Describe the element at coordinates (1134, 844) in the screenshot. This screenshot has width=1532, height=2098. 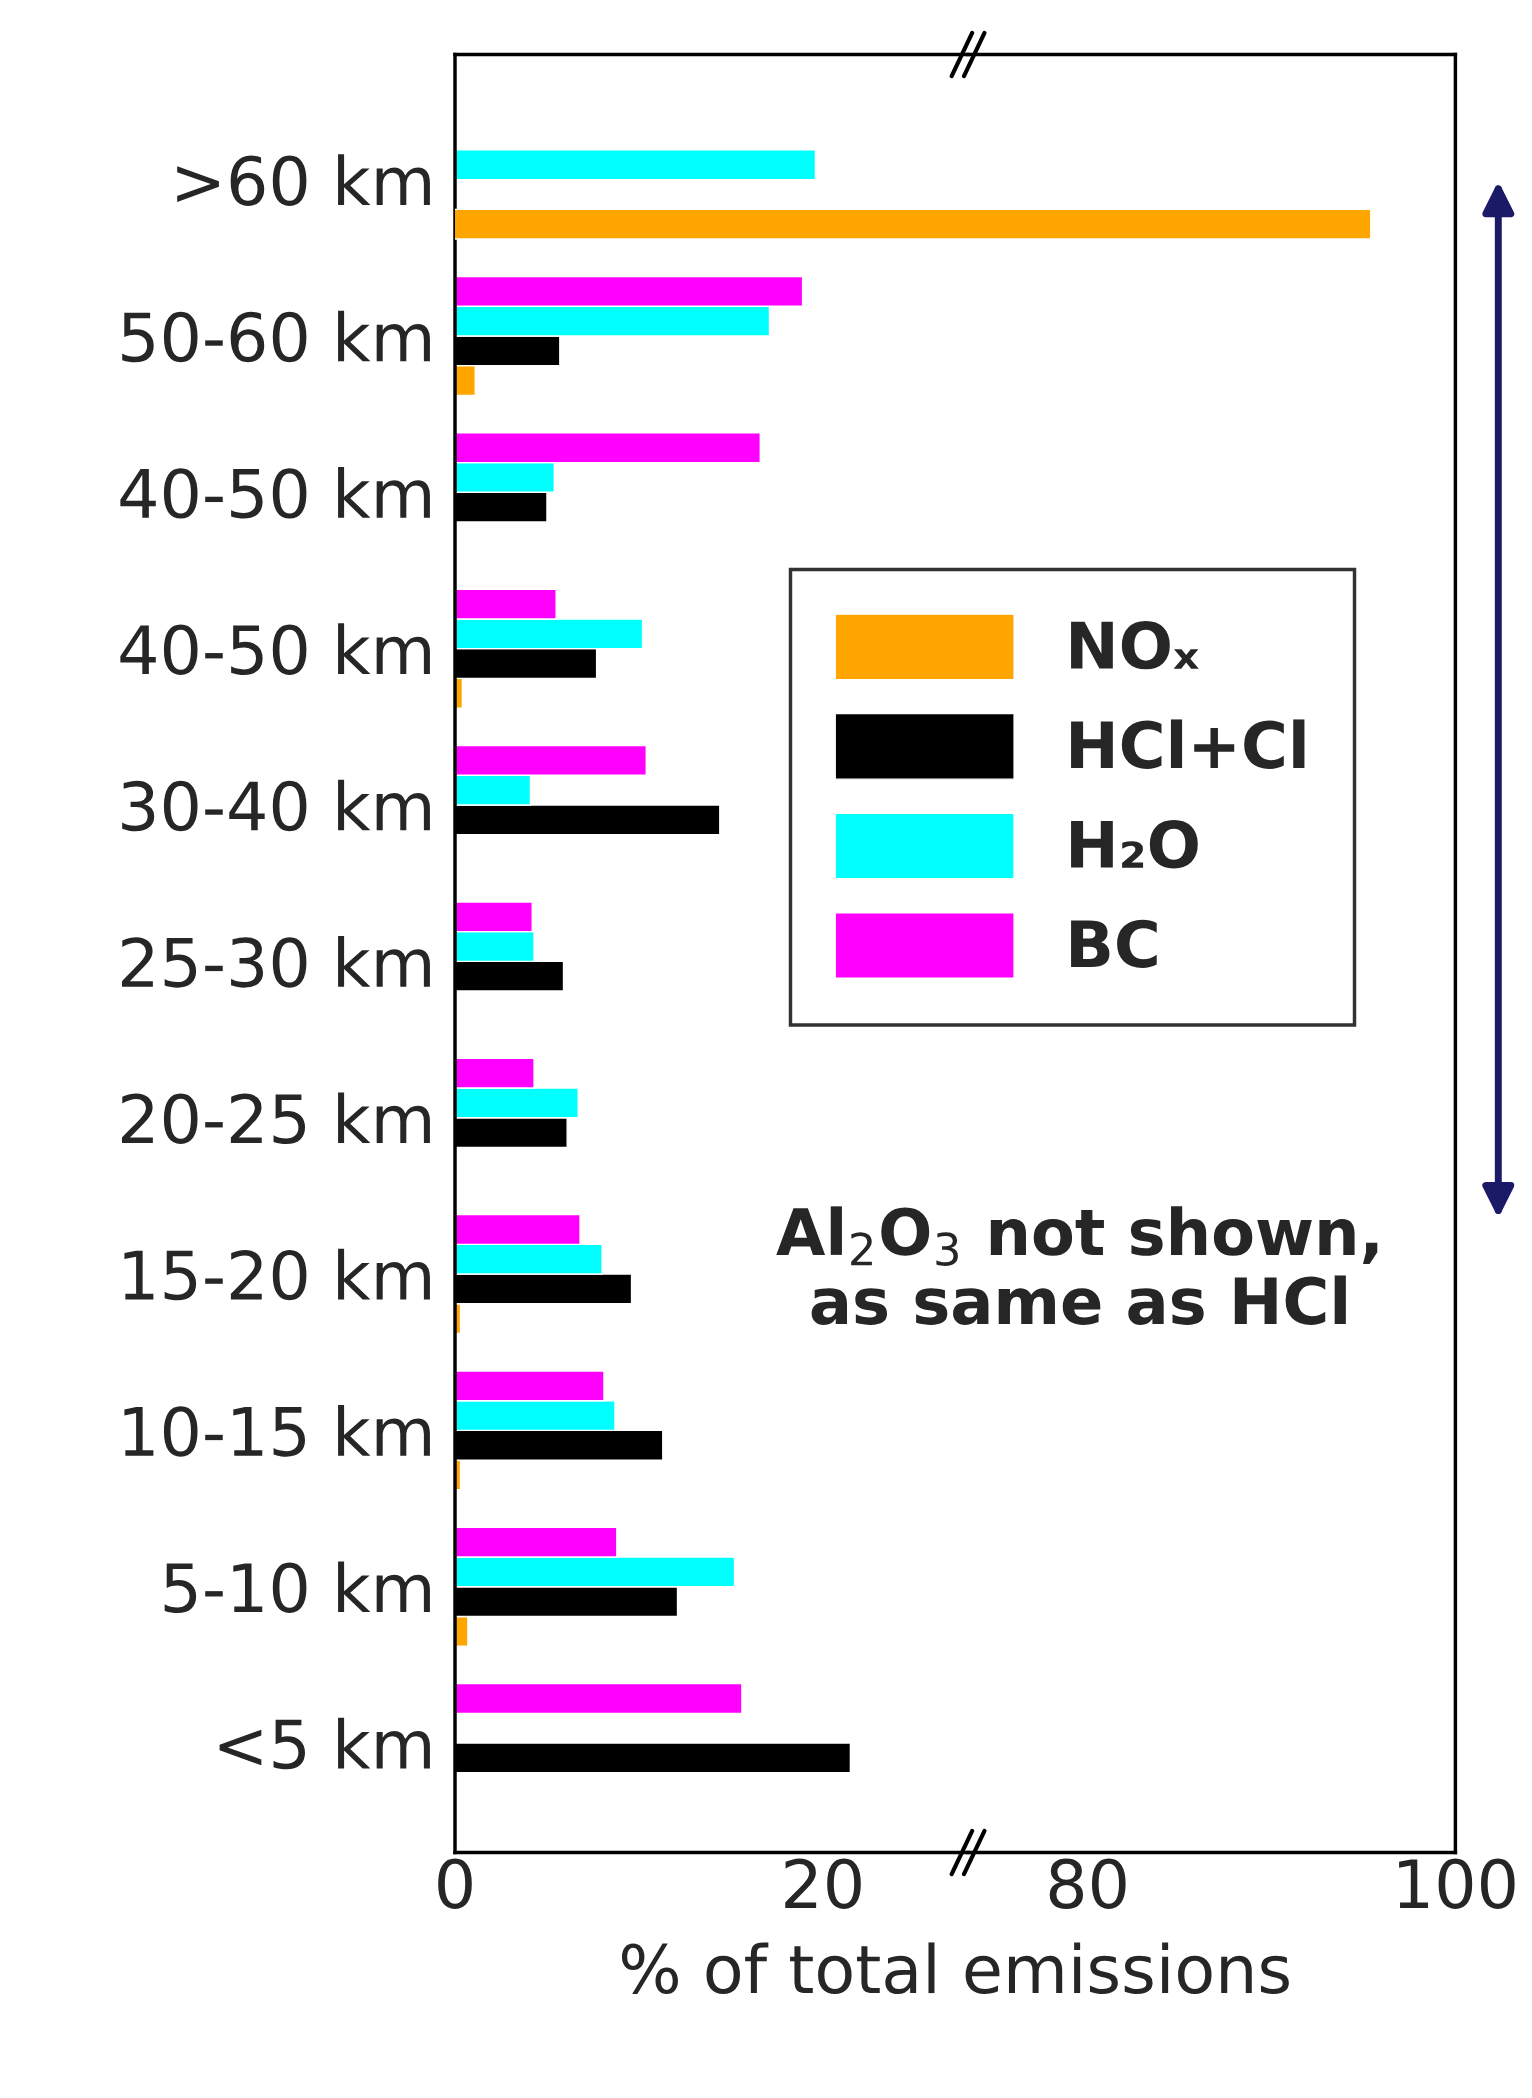
I see `legend-label: H₂O` at that location.